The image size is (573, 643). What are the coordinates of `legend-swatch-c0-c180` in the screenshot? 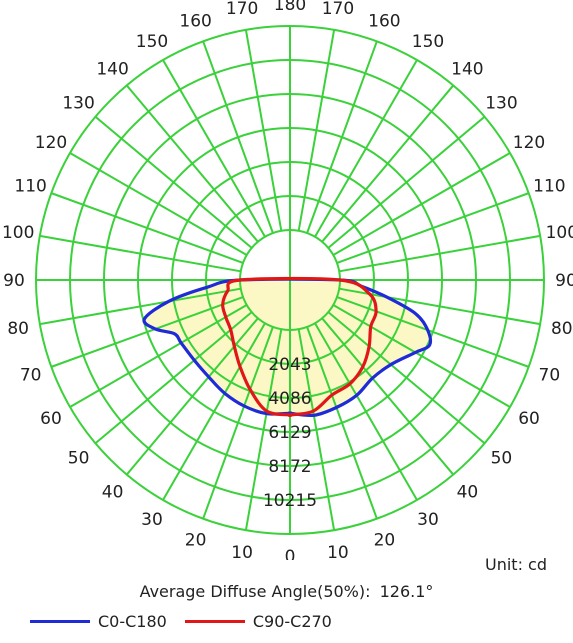 It's located at (60, 621).